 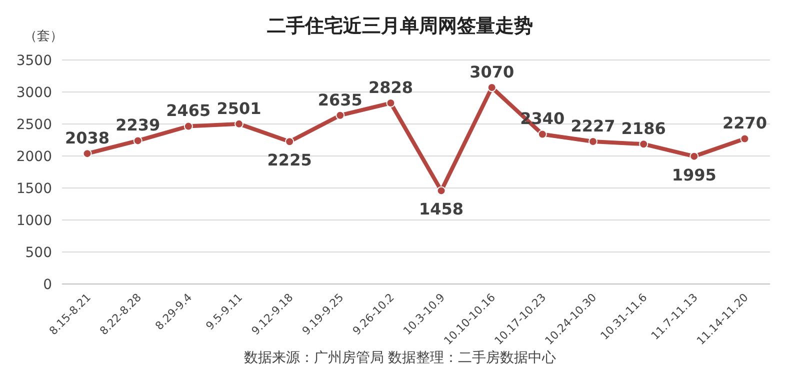 I want to click on y-tick-label: 2500, so click(x=34, y=125).